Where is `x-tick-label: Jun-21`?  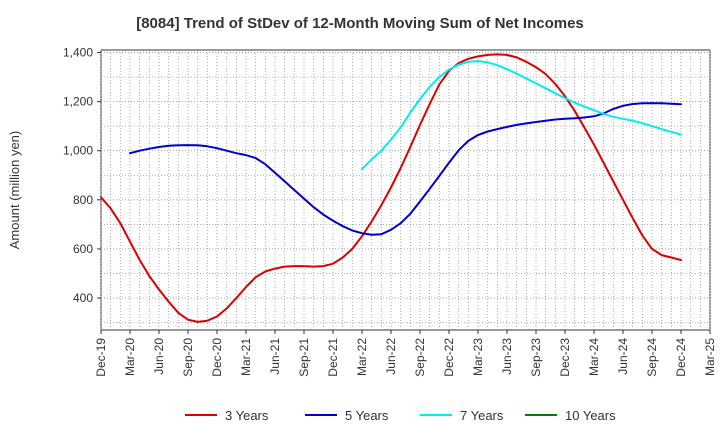
x-tick-label: Jun-21 is located at coordinates (275, 356).